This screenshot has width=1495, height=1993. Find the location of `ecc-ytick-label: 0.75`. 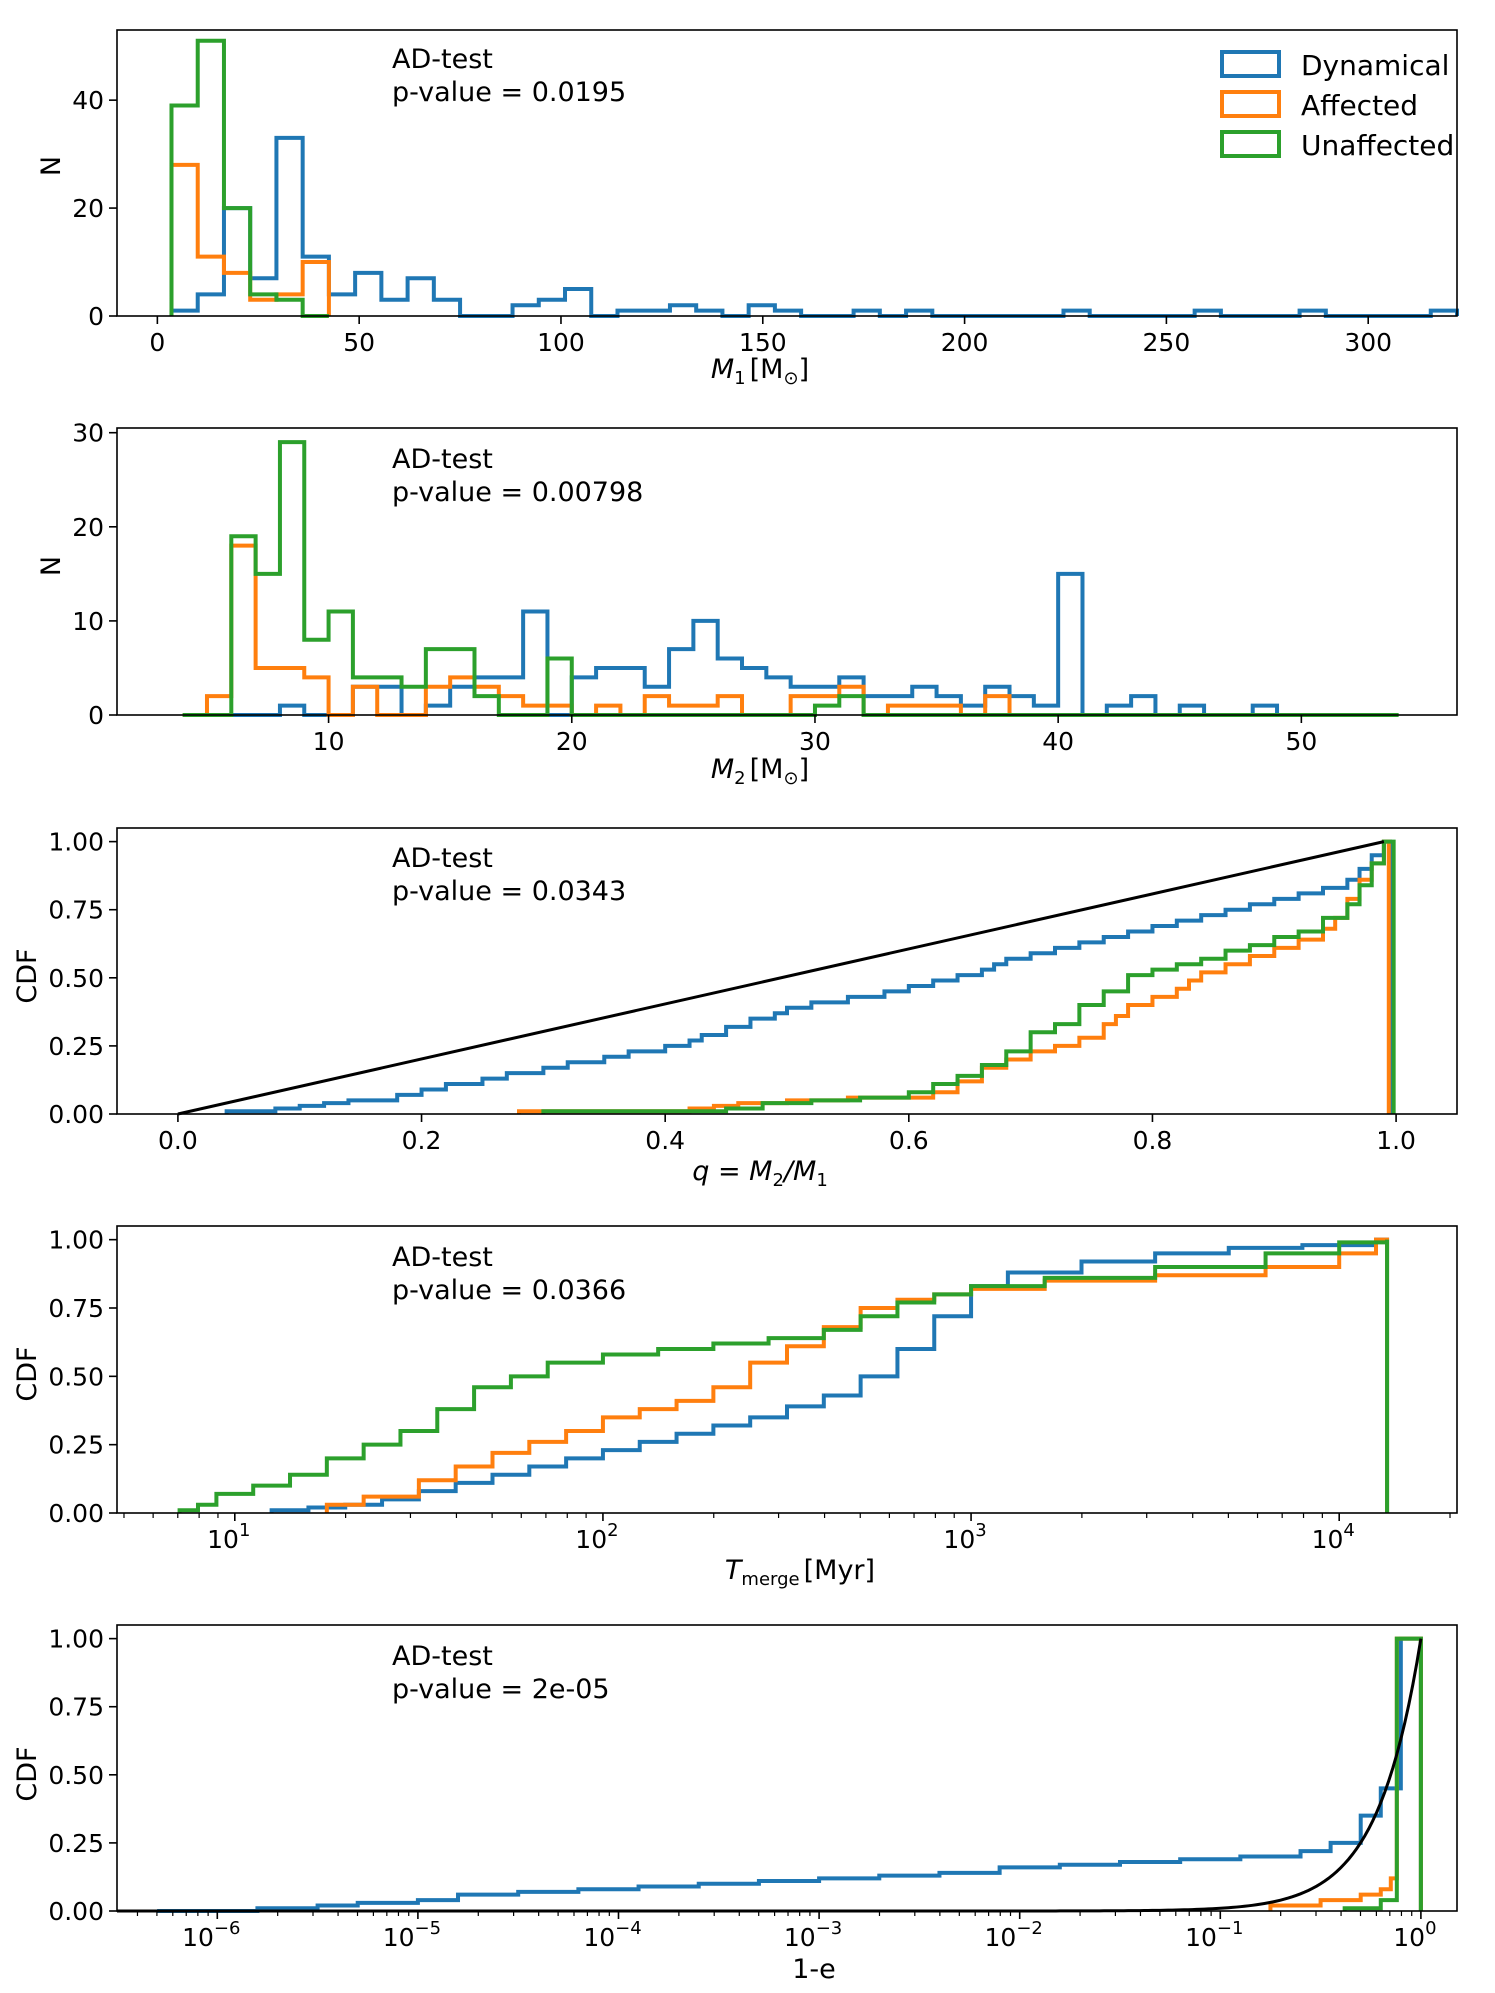

ecc-ytick-label: 0.75 is located at coordinates (76, 1707).